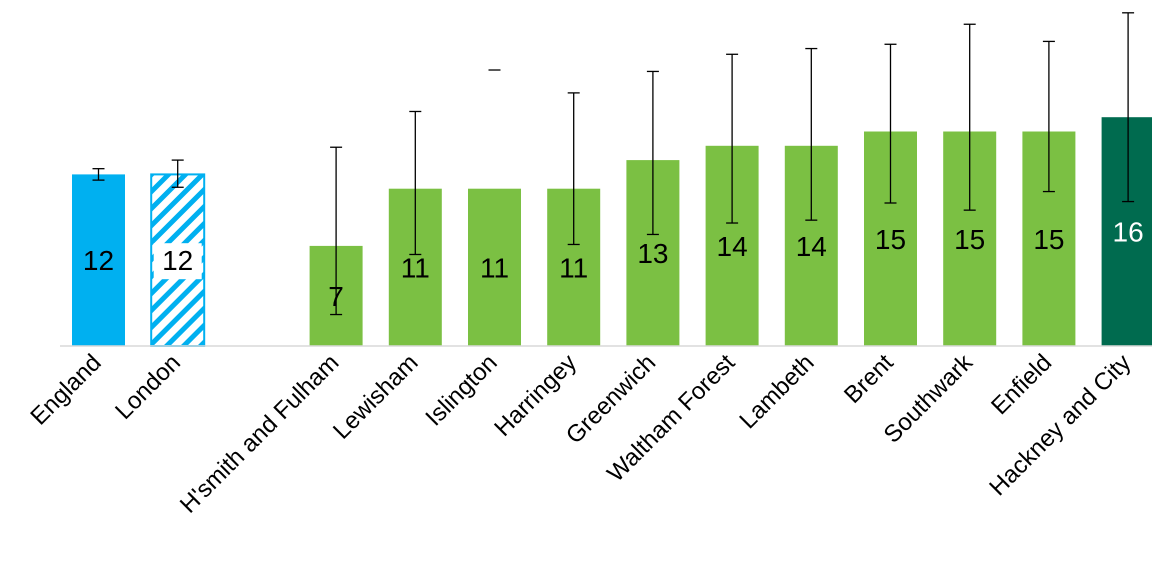 The height and width of the screenshot is (582, 1152). I want to click on value-label-lewisham: 11, so click(415, 267).